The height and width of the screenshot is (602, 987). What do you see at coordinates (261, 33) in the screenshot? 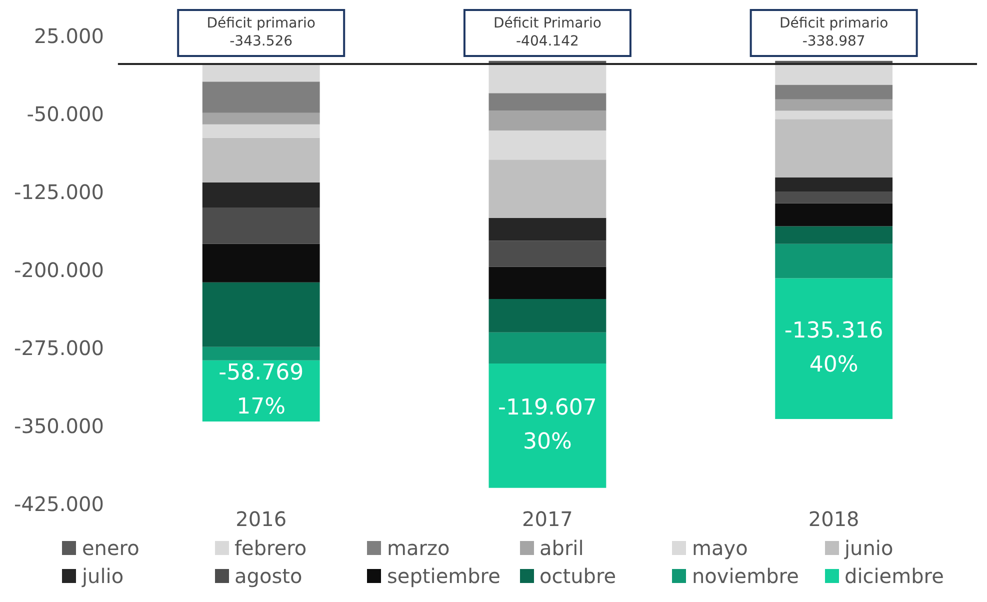
I see `annotation: Déficit primario -343.526` at bounding box center [261, 33].